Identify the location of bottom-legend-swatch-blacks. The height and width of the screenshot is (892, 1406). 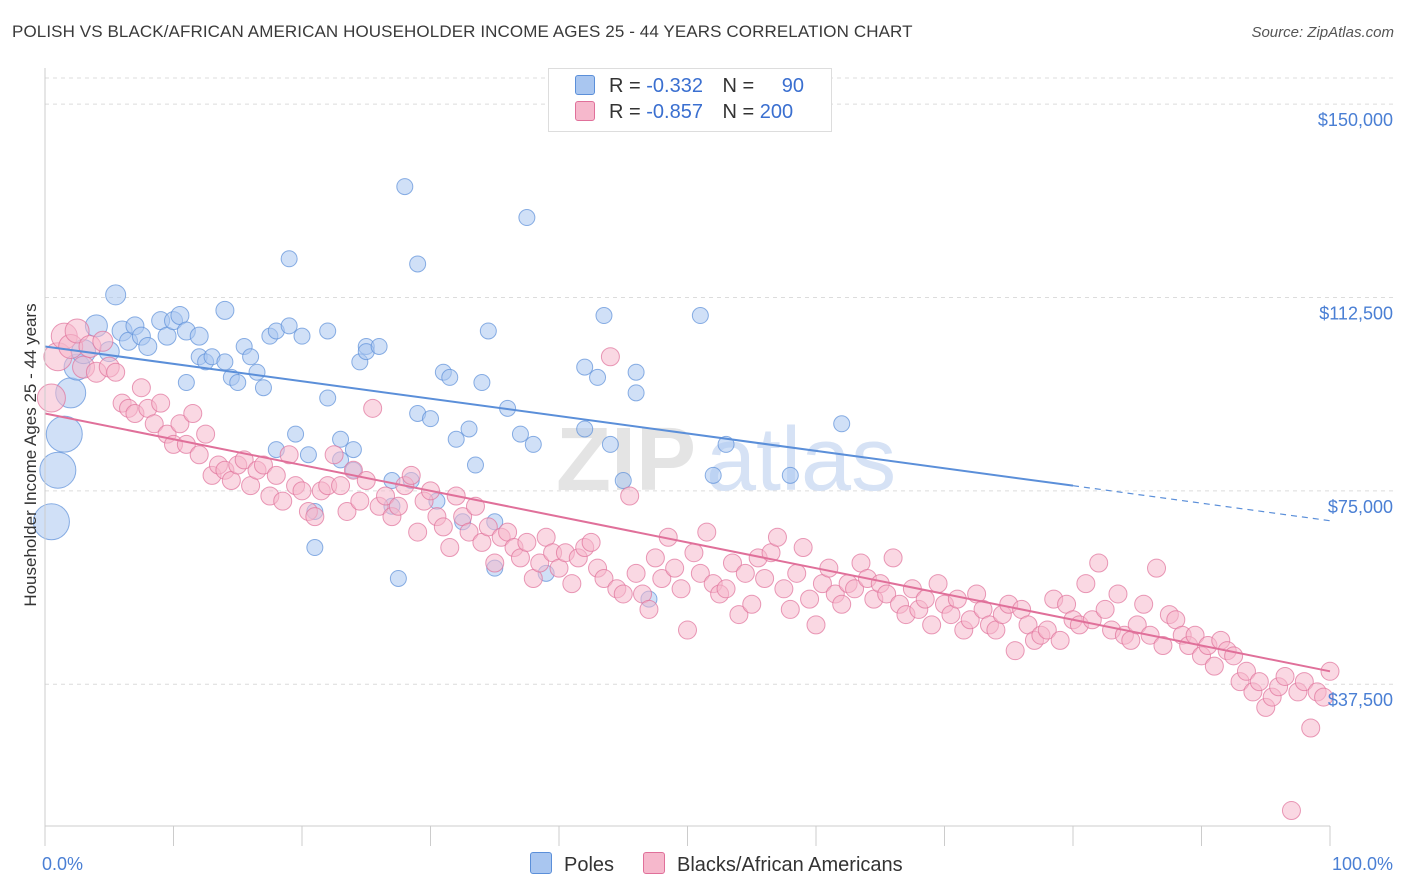
(654, 863).